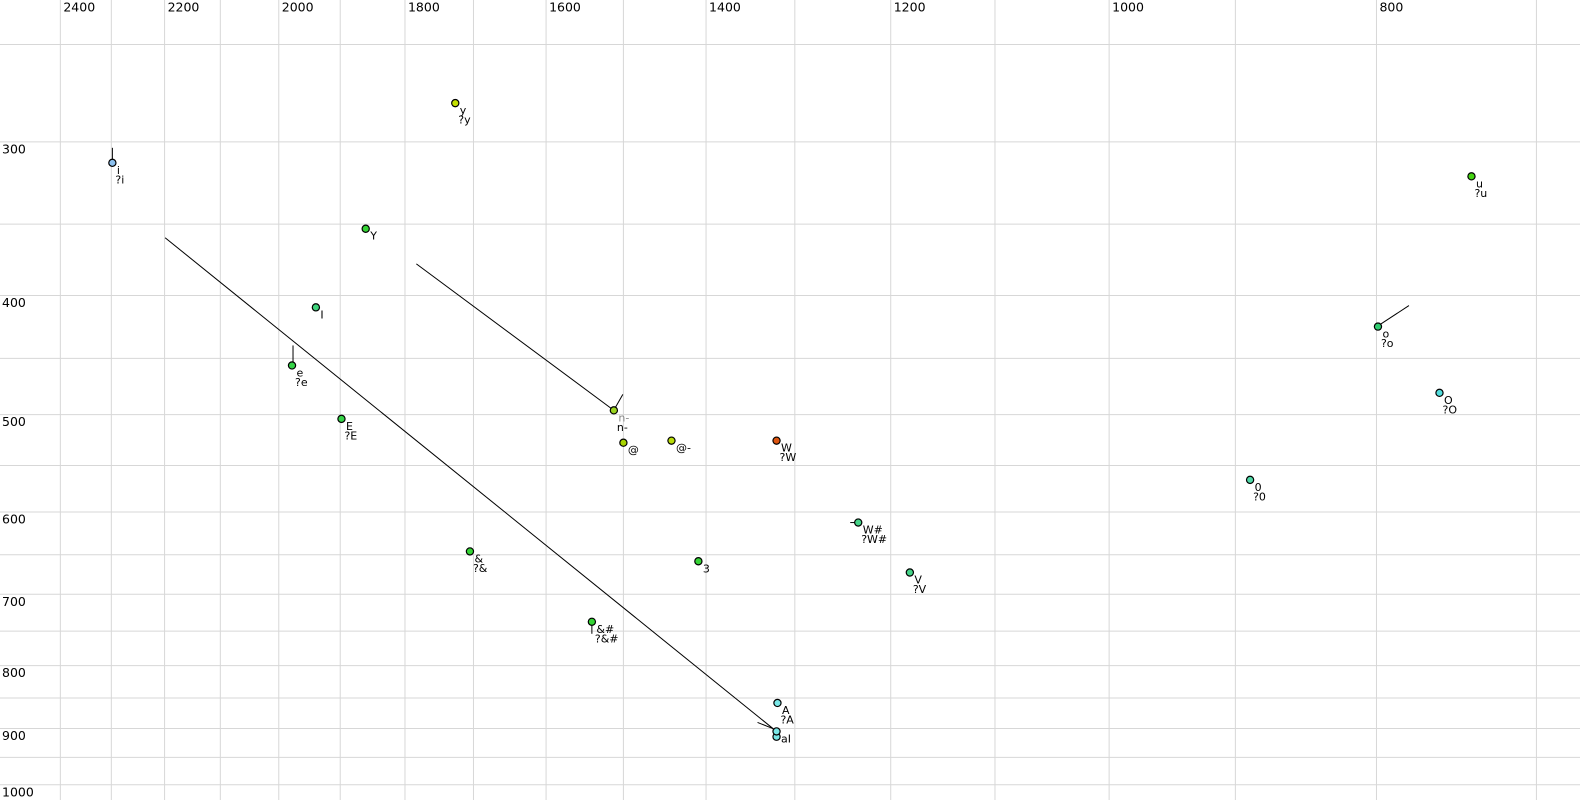 This screenshot has height=800, width=1580. What do you see at coordinates (874, 539) in the screenshot?
I see `point-label-W#-1: ?W#` at bounding box center [874, 539].